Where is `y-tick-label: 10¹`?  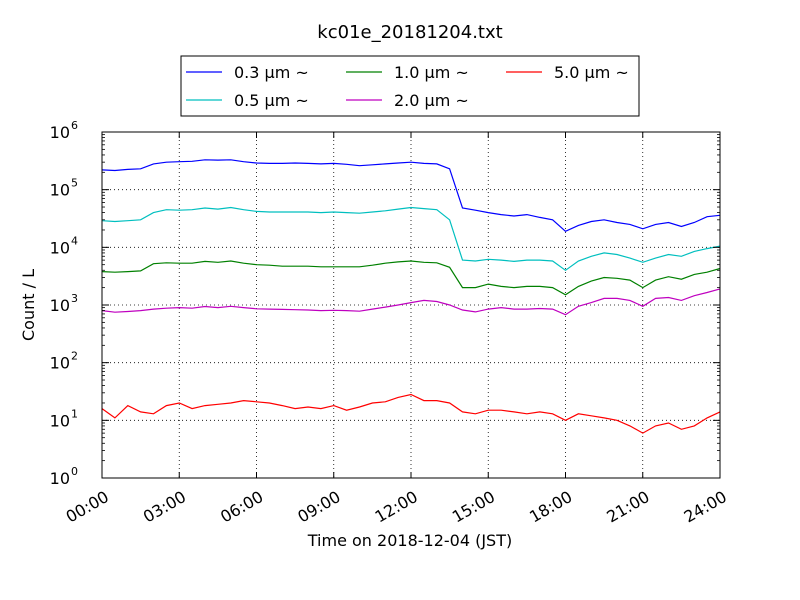
y-tick-label: 10¹ is located at coordinates (64, 418).